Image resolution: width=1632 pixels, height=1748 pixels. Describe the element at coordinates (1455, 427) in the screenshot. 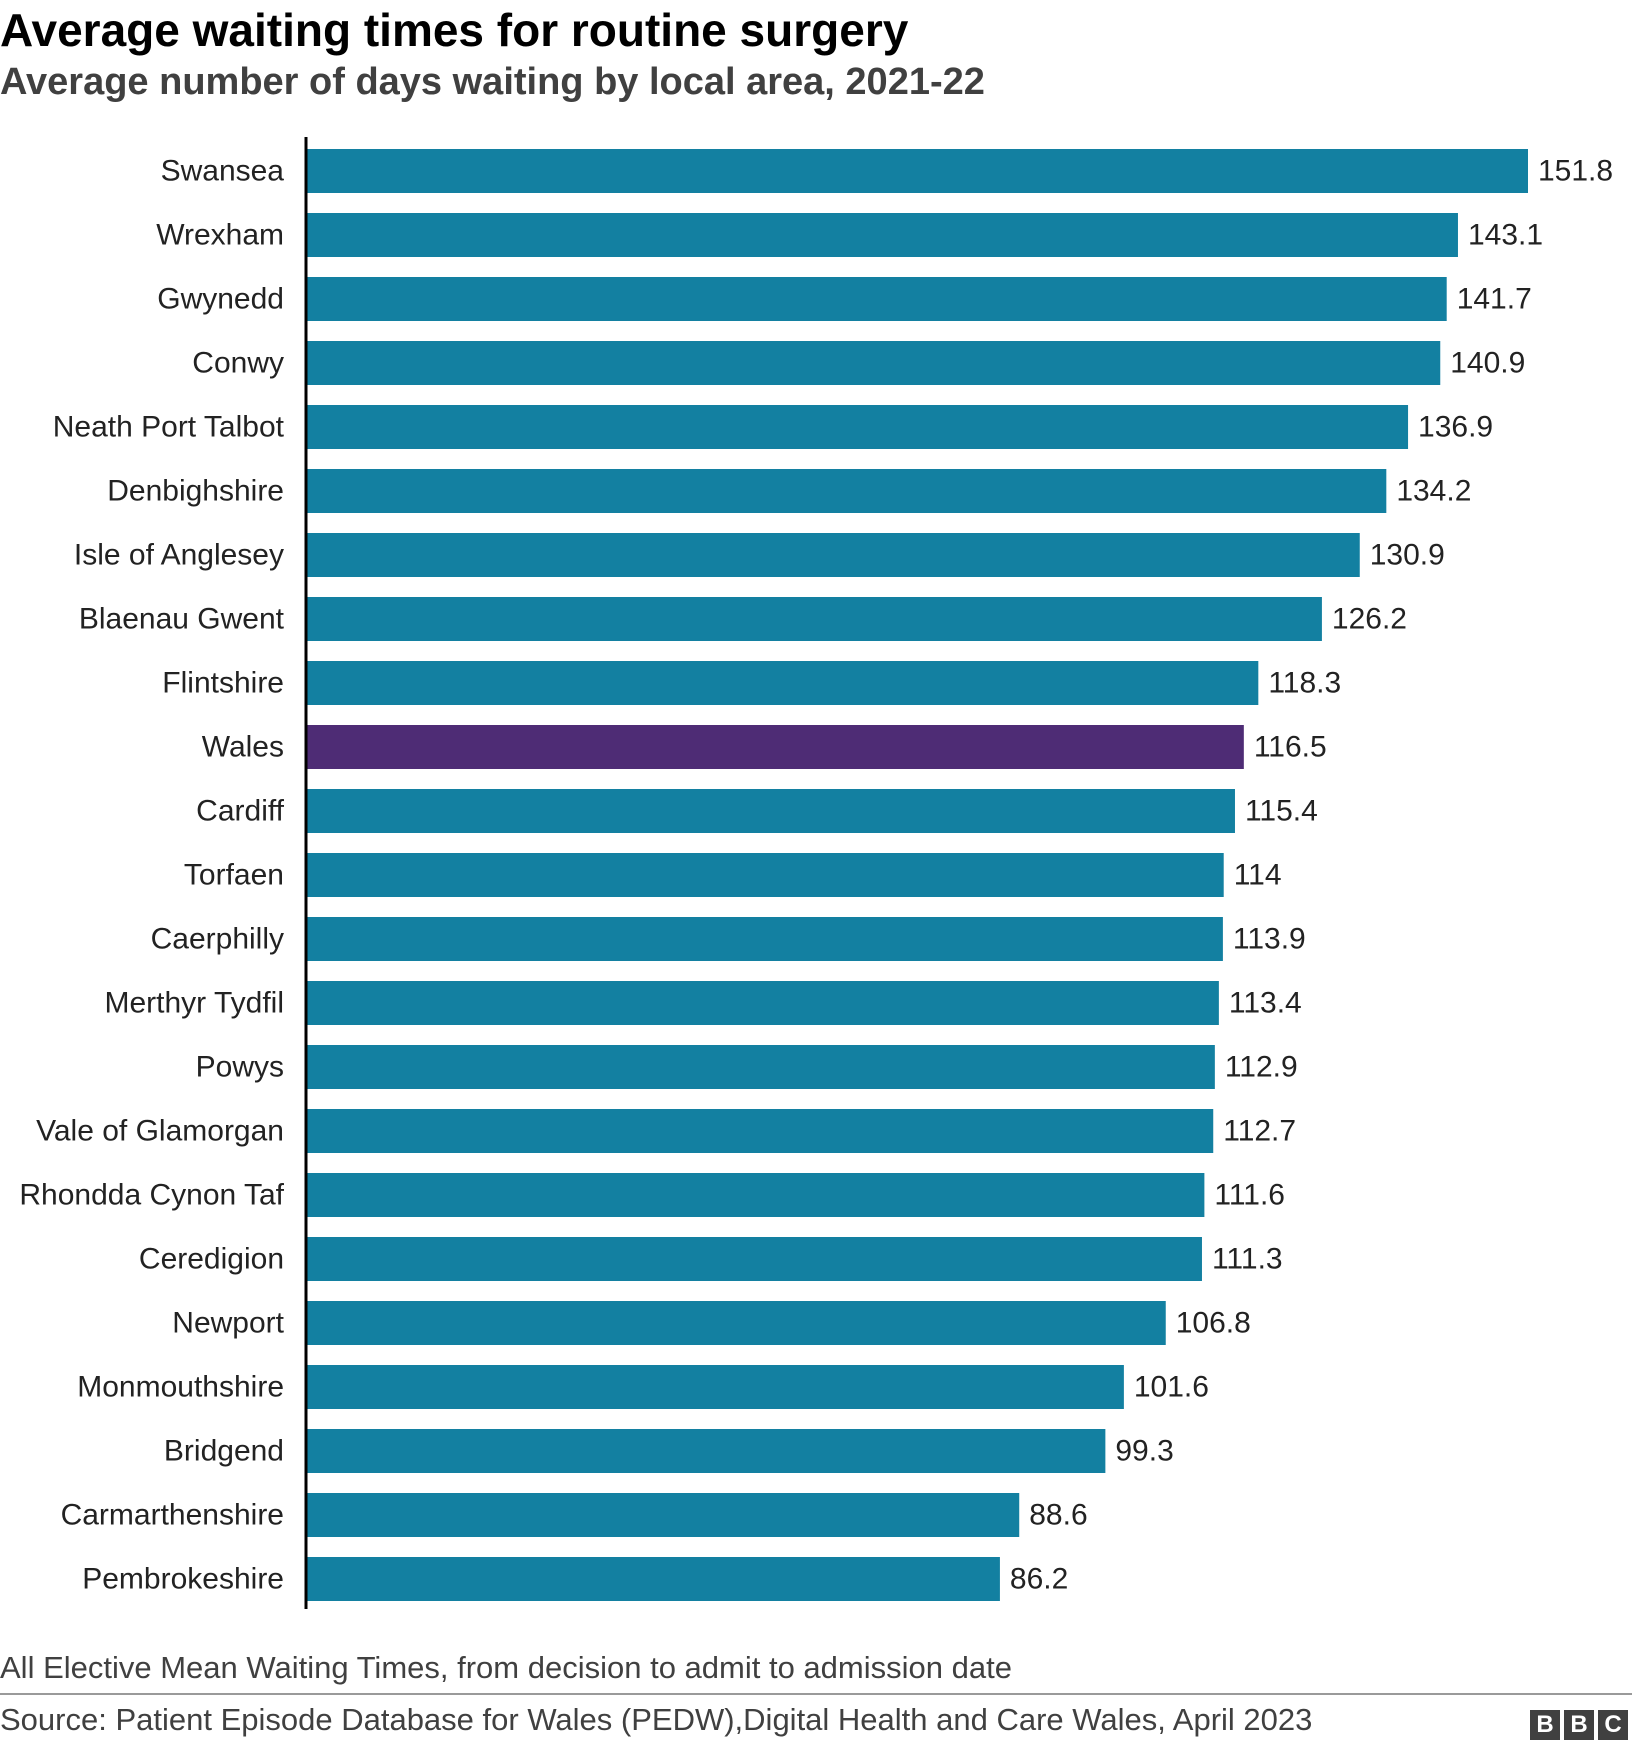

I see `value-label-neath-port-talbot: 136.9` at that location.